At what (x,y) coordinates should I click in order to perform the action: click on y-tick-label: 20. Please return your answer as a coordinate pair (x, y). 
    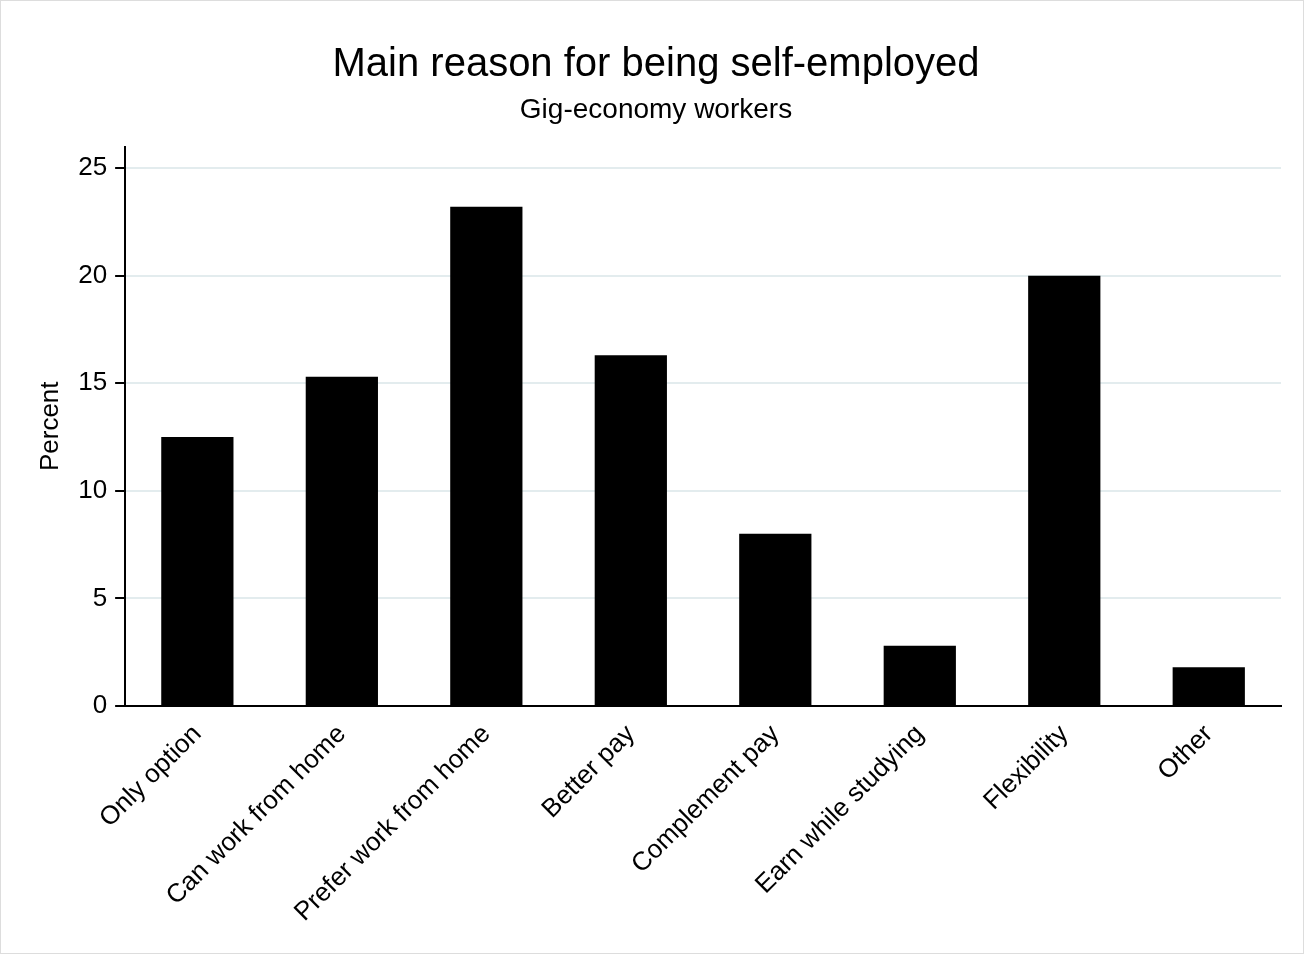
    Looking at the image, I should click on (93, 273).